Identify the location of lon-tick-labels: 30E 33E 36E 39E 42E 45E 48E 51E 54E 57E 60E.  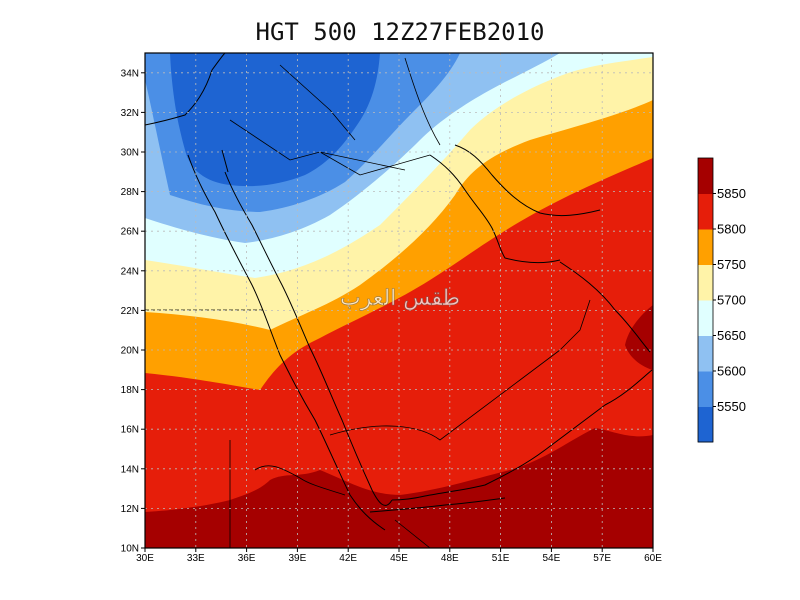
(399, 556).